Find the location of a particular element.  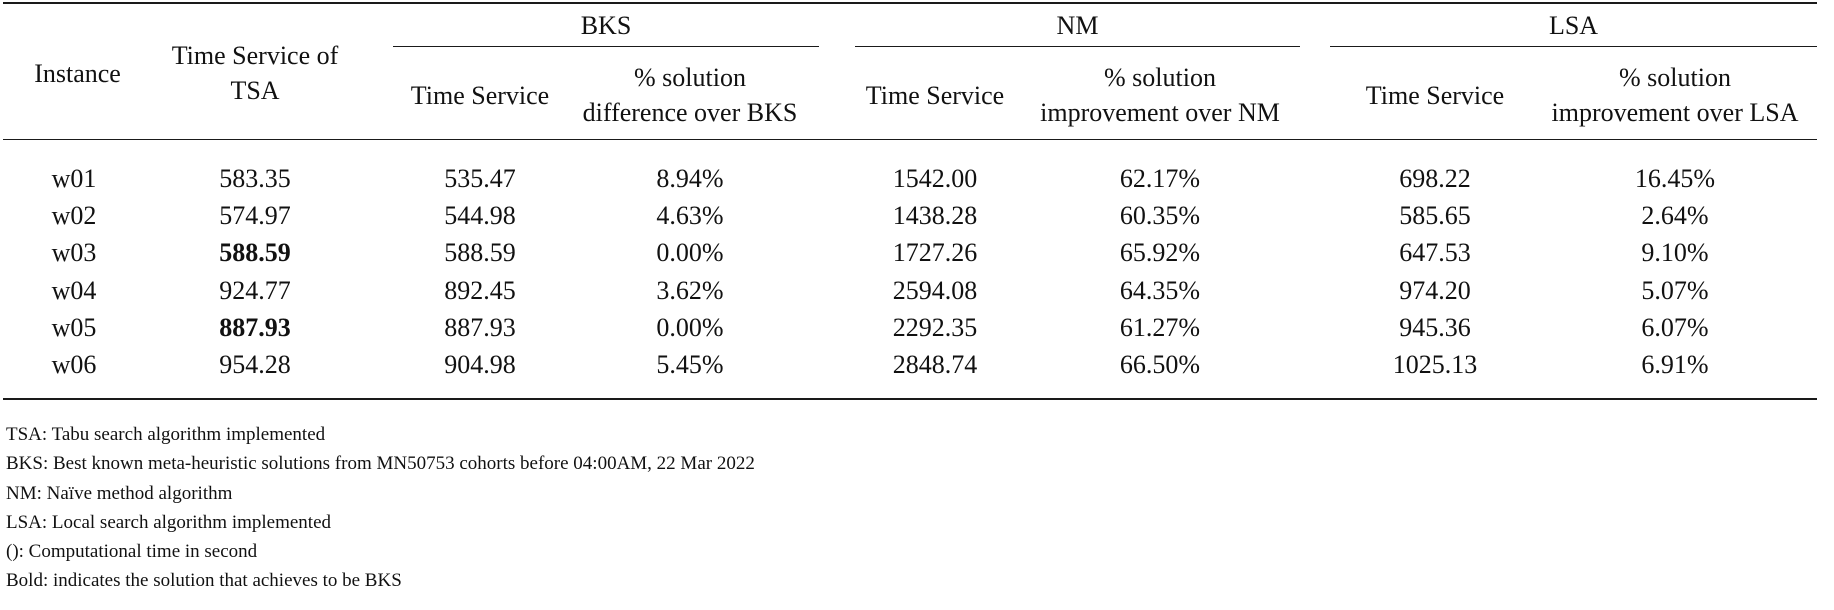

cell-nm-time: 2848.74 is located at coordinates (935, 364).